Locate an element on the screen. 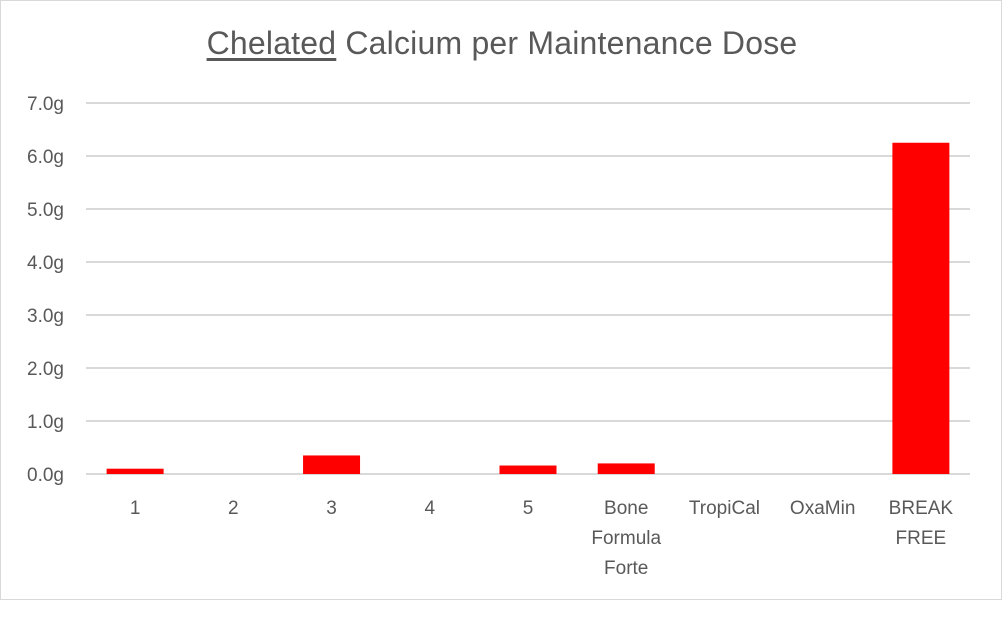 This screenshot has height=620, width=1004. x-tick-label: Bone is located at coordinates (626, 508).